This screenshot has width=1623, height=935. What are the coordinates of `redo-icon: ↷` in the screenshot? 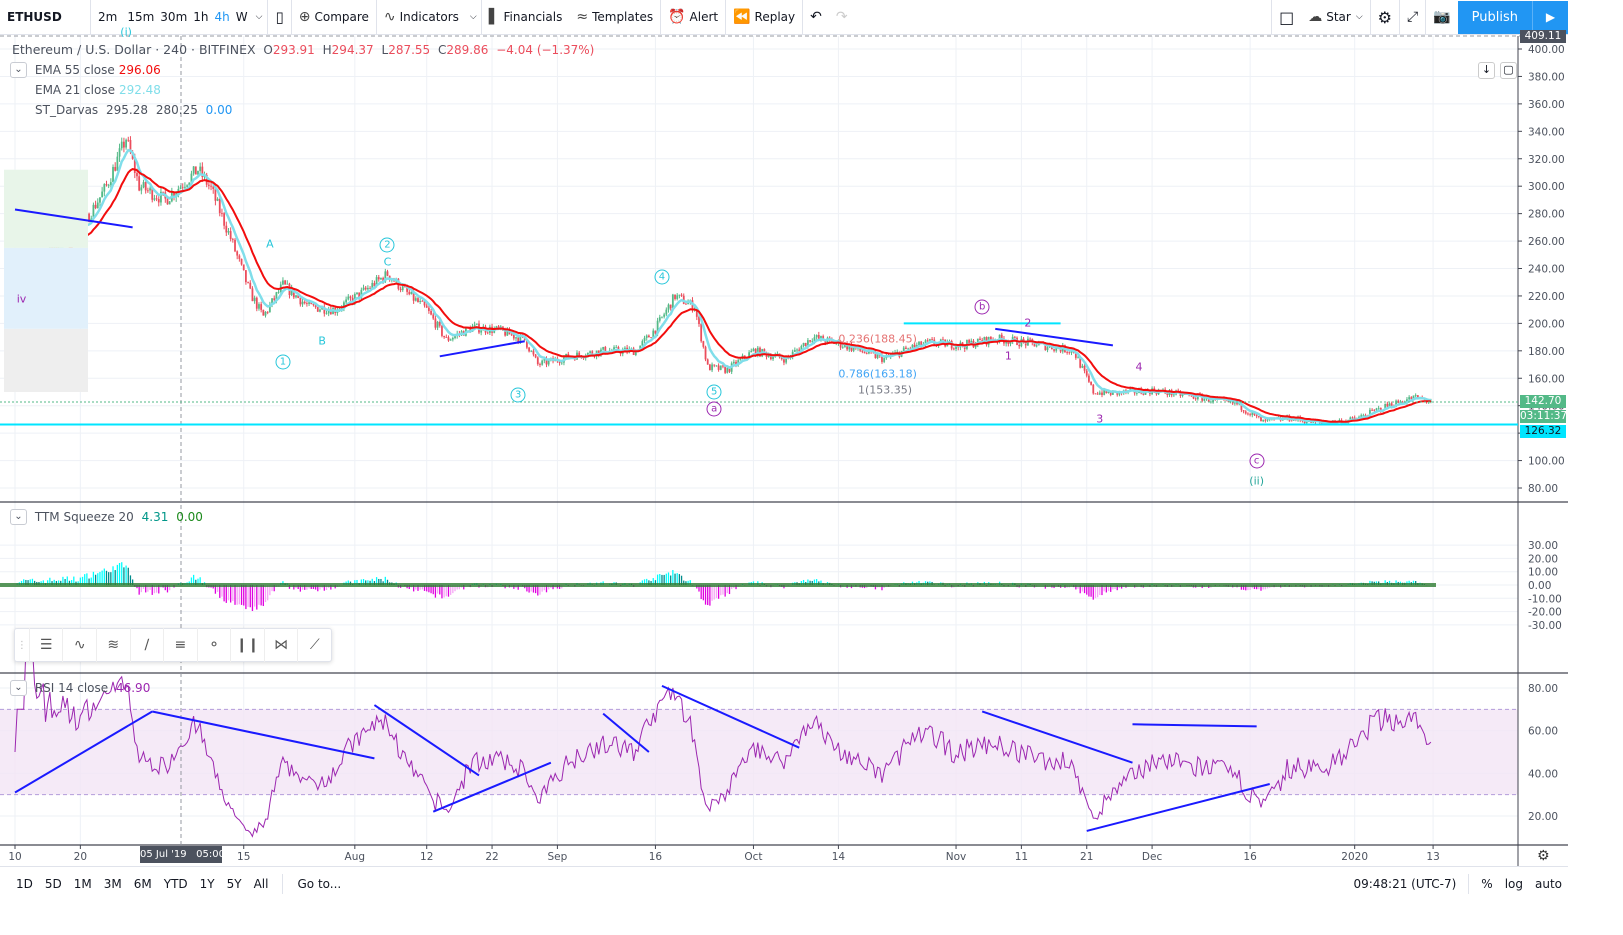 It's located at (841, 17).